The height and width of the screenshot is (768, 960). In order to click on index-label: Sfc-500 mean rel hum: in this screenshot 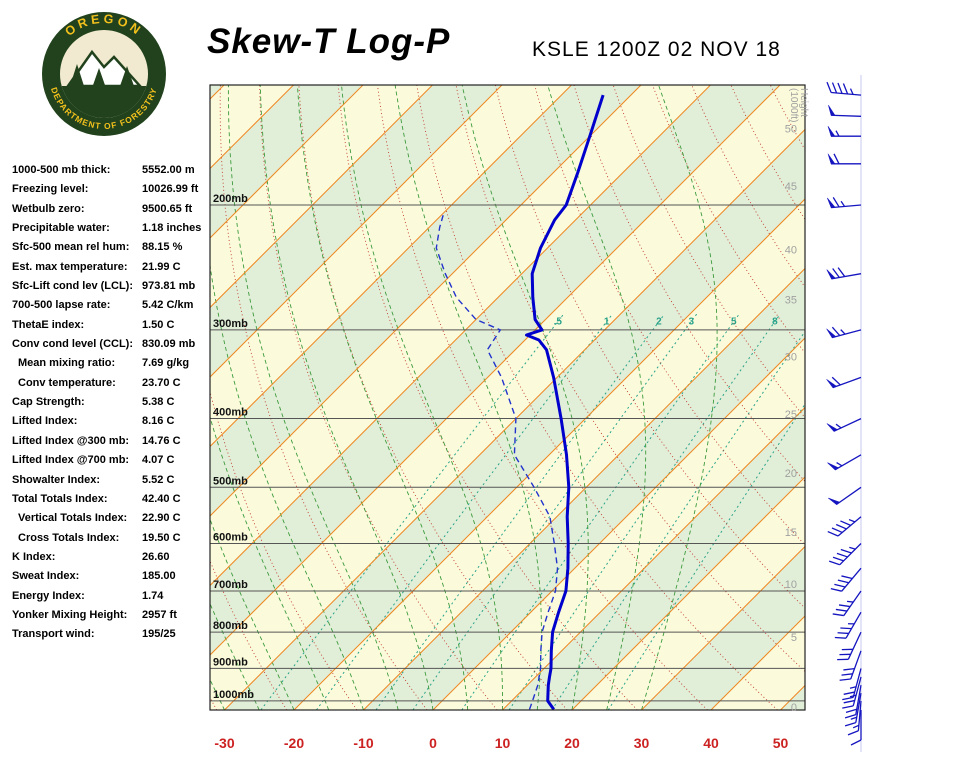, I will do `click(71, 247)`.